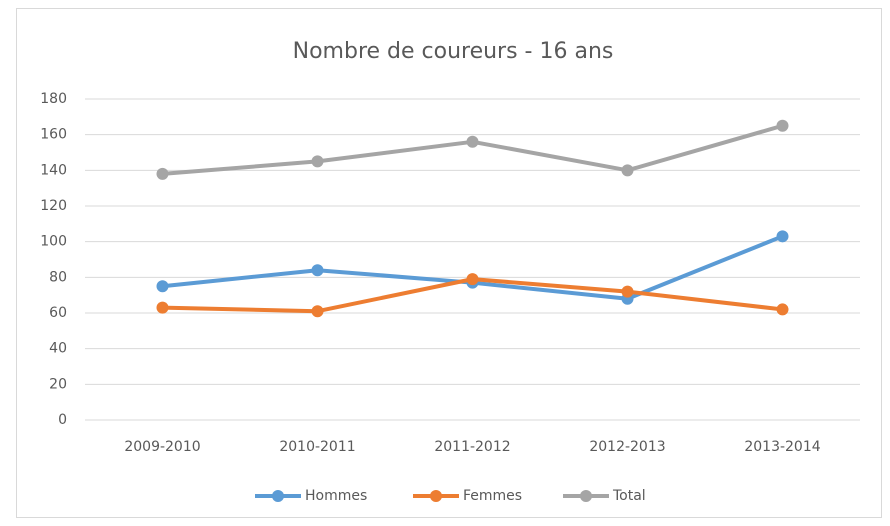 The image size is (890, 526). Describe the element at coordinates (62, 420) in the screenshot. I see `y-tick-label: 0` at that location.